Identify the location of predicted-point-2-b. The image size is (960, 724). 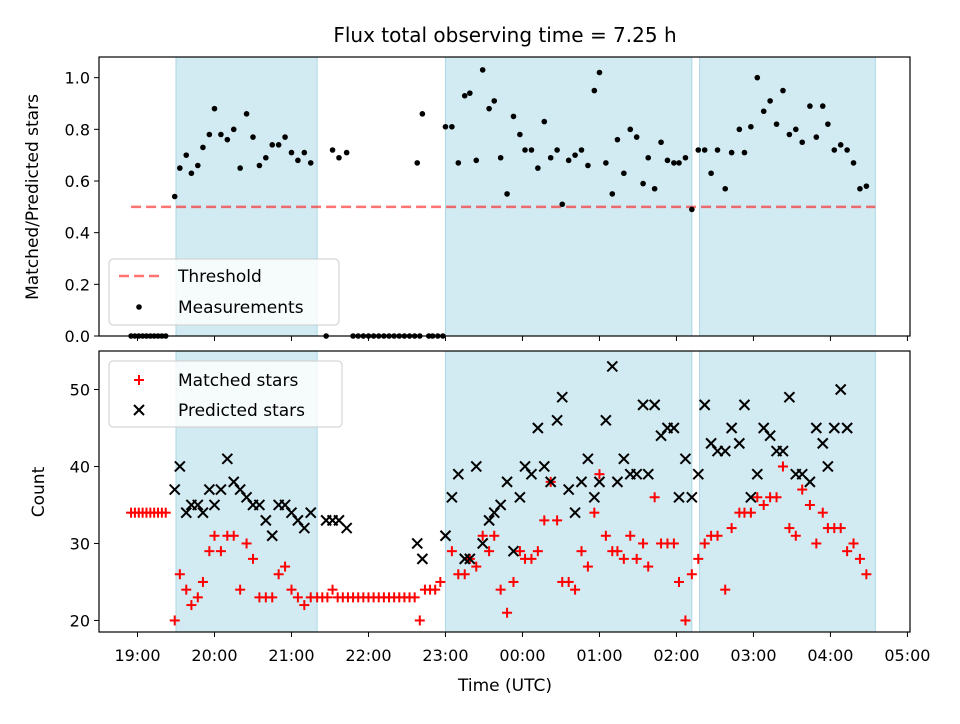
(186, 512).